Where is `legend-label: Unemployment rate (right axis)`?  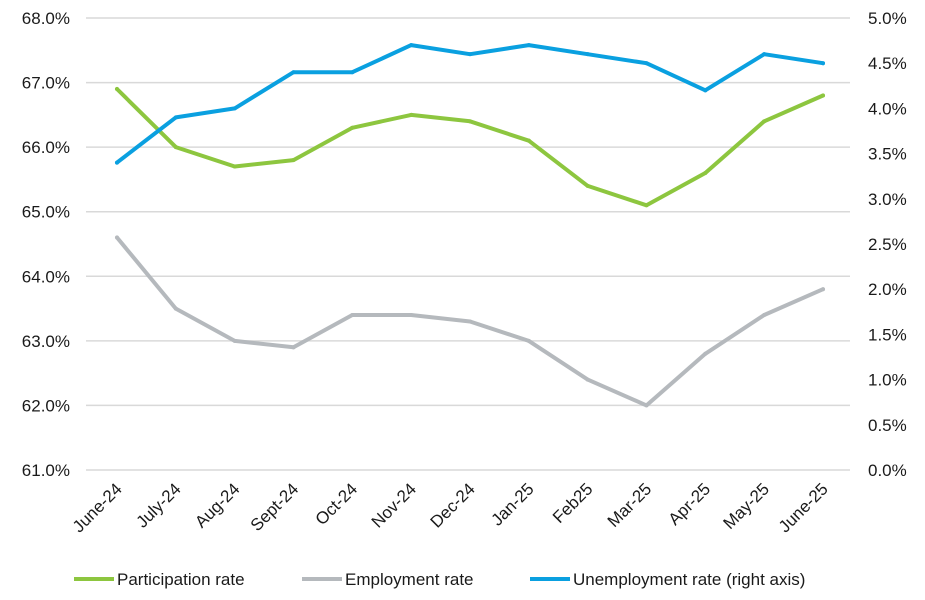 legend-label: Unemployment rate (right axis) is located at coordinates (689, 579).